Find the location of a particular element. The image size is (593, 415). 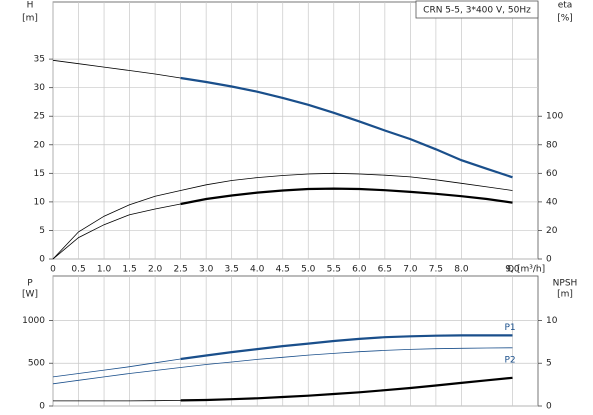

y2-axis-label: eta is located at coordinates (565, 6).